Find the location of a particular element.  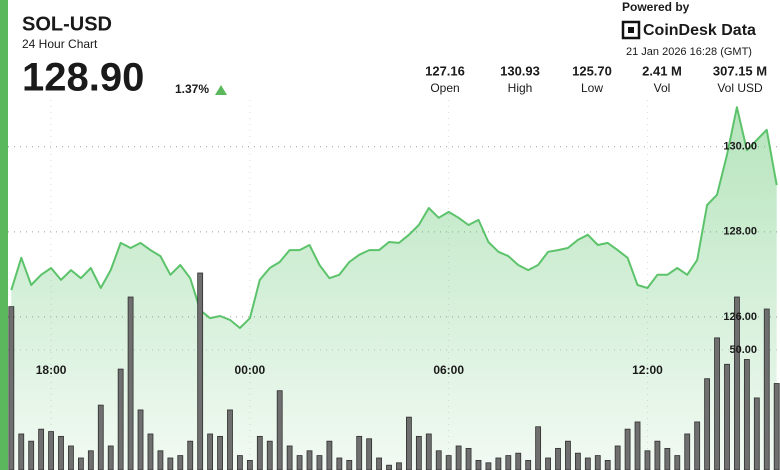

brand: CoinDesk Data is located at coordinates (699, 30).